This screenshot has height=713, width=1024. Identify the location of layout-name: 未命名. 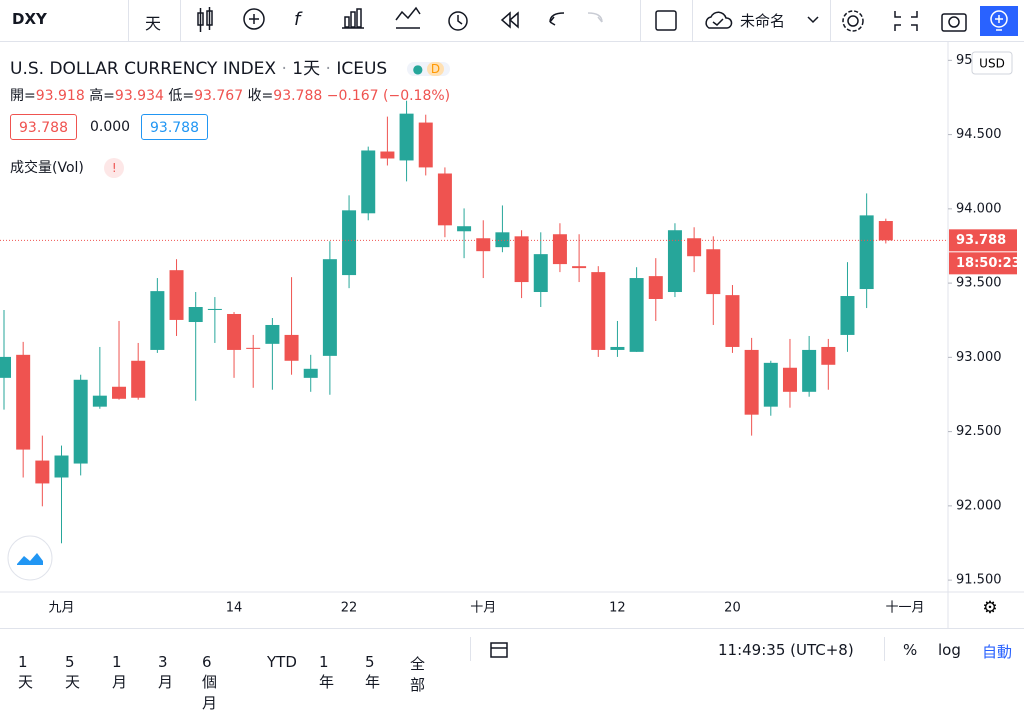
(763, 21).